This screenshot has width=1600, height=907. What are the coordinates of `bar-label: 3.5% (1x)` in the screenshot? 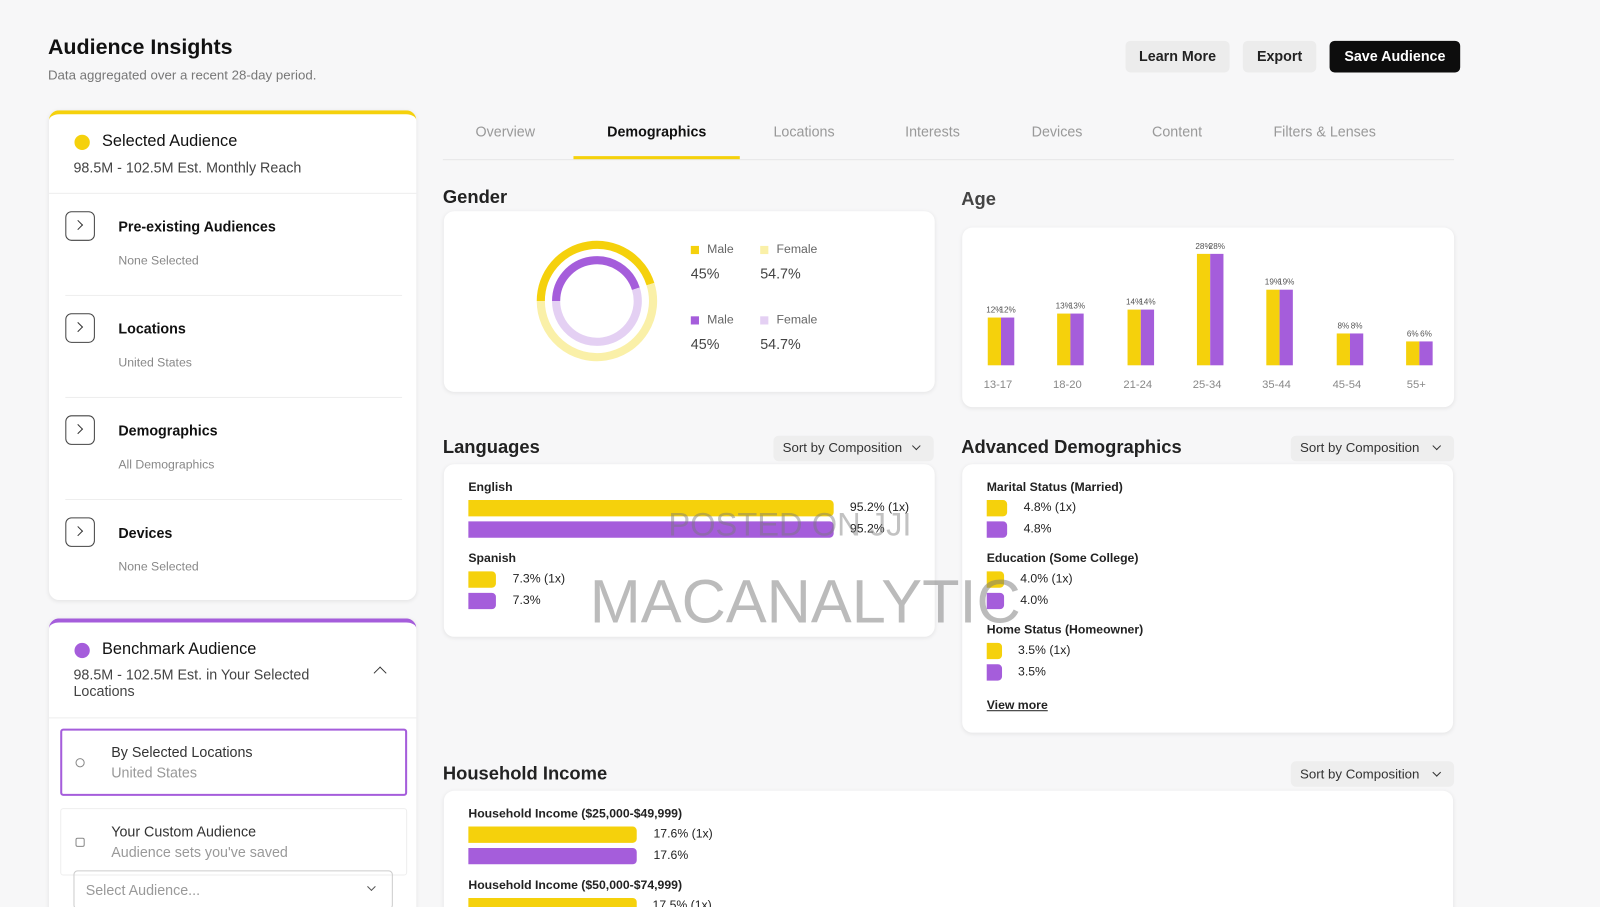 It's located at (1044, 650).